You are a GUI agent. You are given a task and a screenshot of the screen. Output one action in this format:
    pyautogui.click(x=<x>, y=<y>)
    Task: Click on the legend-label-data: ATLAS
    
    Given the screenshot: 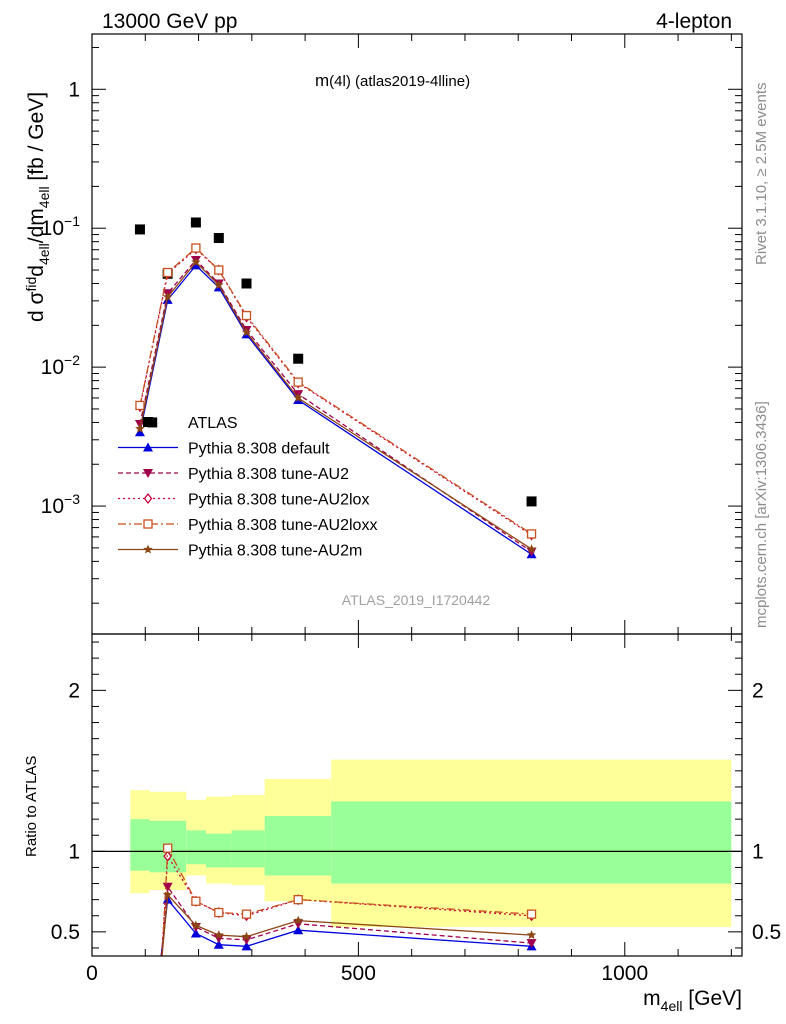 What is the action you would take?
    pyautogui.click(x=213, y=423)
    